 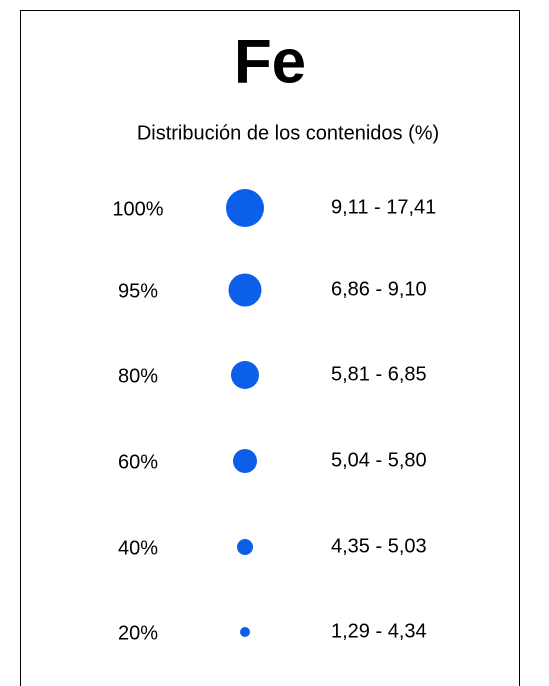 I want to click on class-label: 80%, so click(x=138, y=376).